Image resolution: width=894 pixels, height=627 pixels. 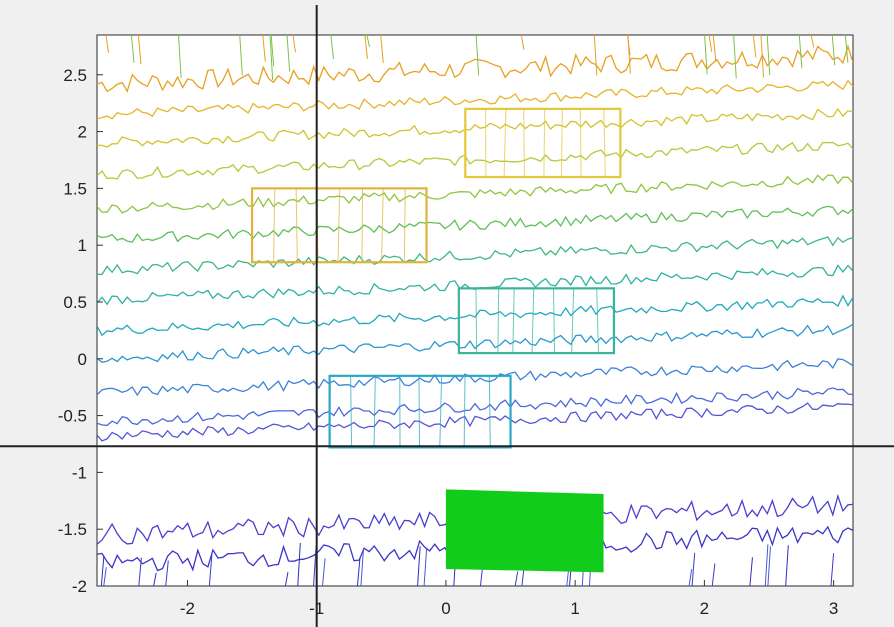 What do you see at coordinates (82, 245) in the screenshot?
I see `y-tick-label: 1` at bounding box center [82, 245].